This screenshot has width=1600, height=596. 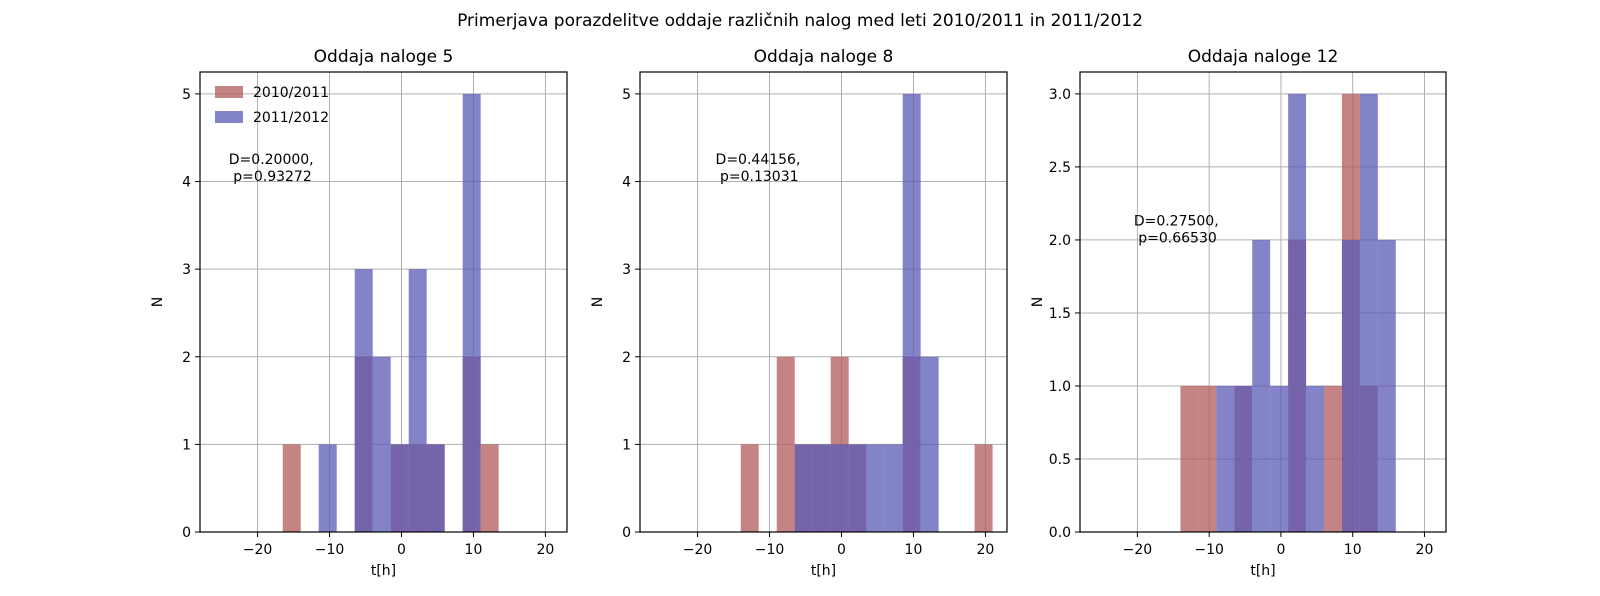 What do you see at coordinates (229, 92) in the screenshot?
I see `legend-swatch-2010-2011` at bounding box center [229, 92].